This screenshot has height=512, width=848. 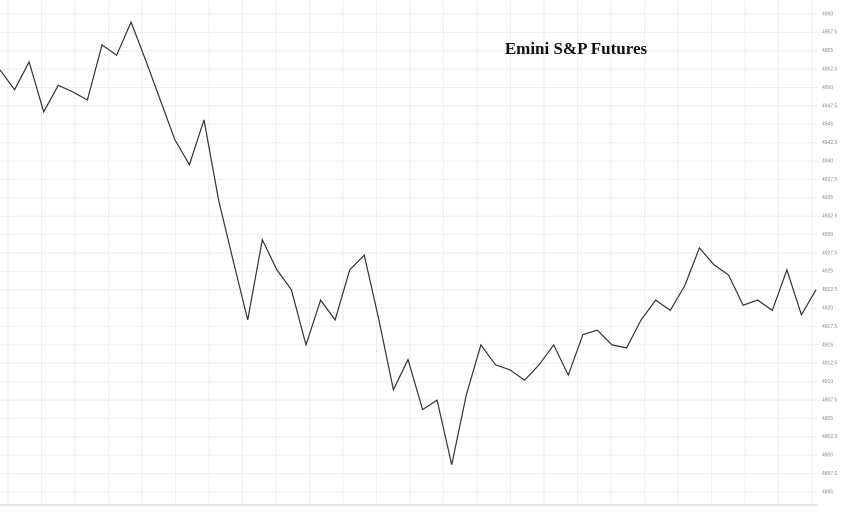 I want to click on y-tick-label: 4922.5, so click(x=830, y=290).